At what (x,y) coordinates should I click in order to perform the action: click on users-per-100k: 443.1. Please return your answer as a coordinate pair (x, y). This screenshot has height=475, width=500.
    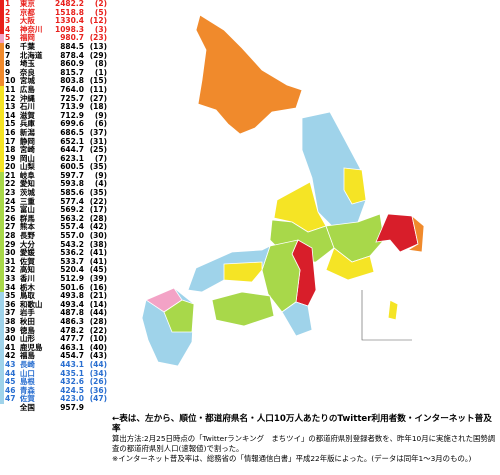
    Looking at the image, I should click on (72, 364).